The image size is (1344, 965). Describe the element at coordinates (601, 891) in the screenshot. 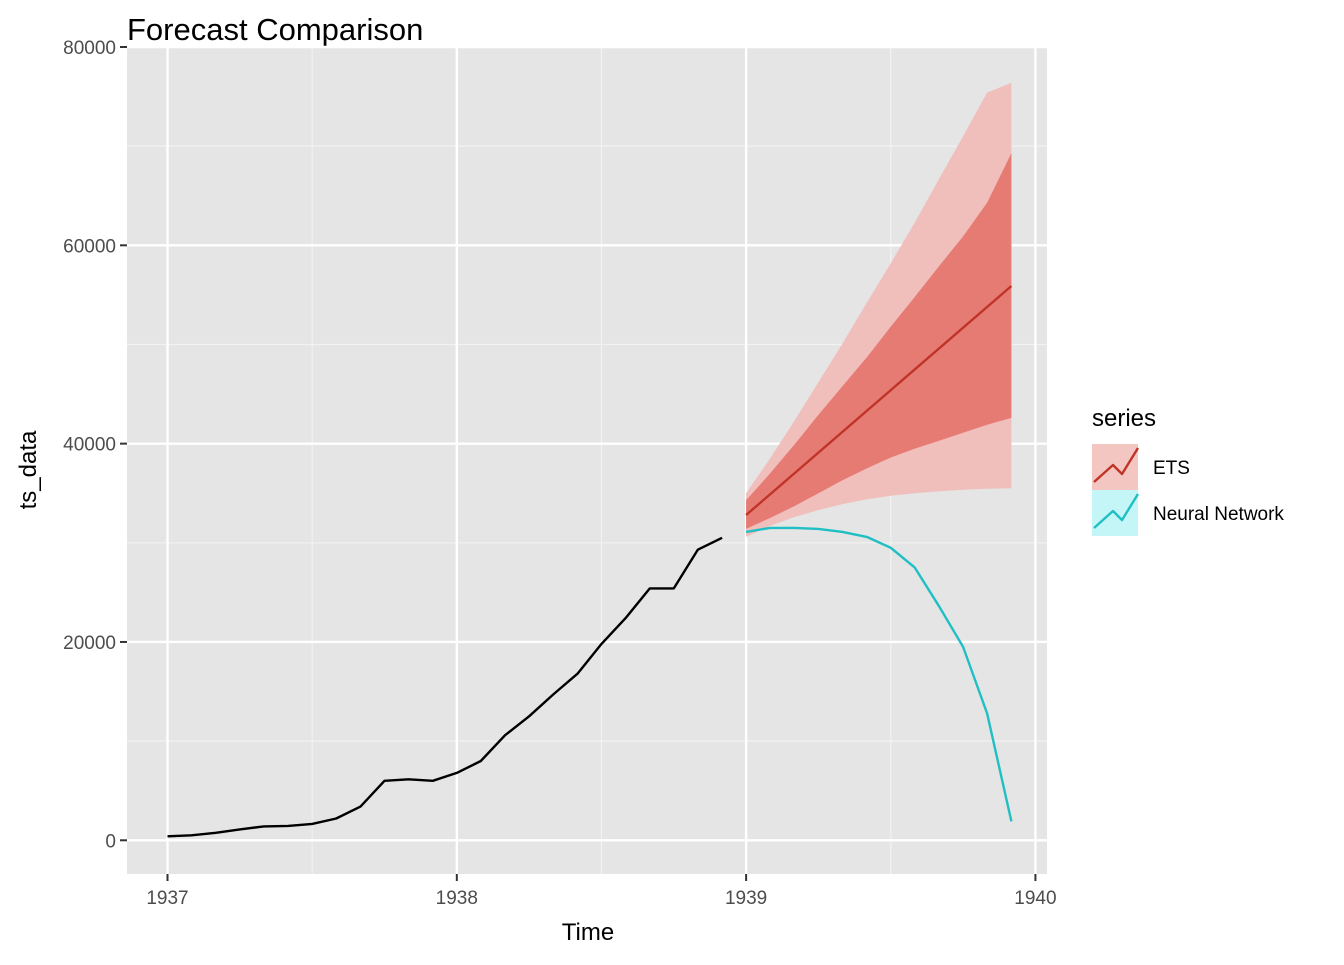

I see `x-axis: 1937 1938 1939 1940` at that location.